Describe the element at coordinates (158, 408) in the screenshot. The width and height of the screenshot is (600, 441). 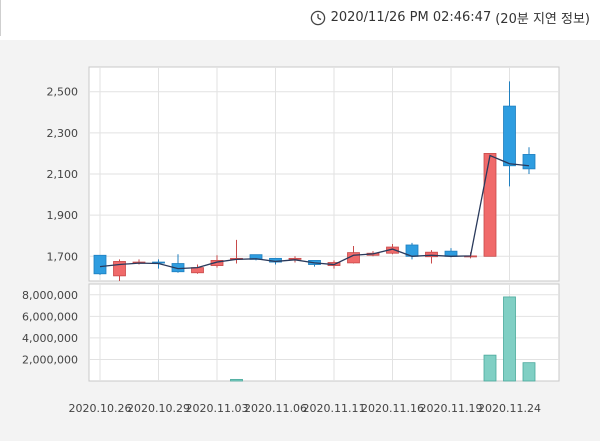
I see `date-tick-label: 2020.10.29` at that location.